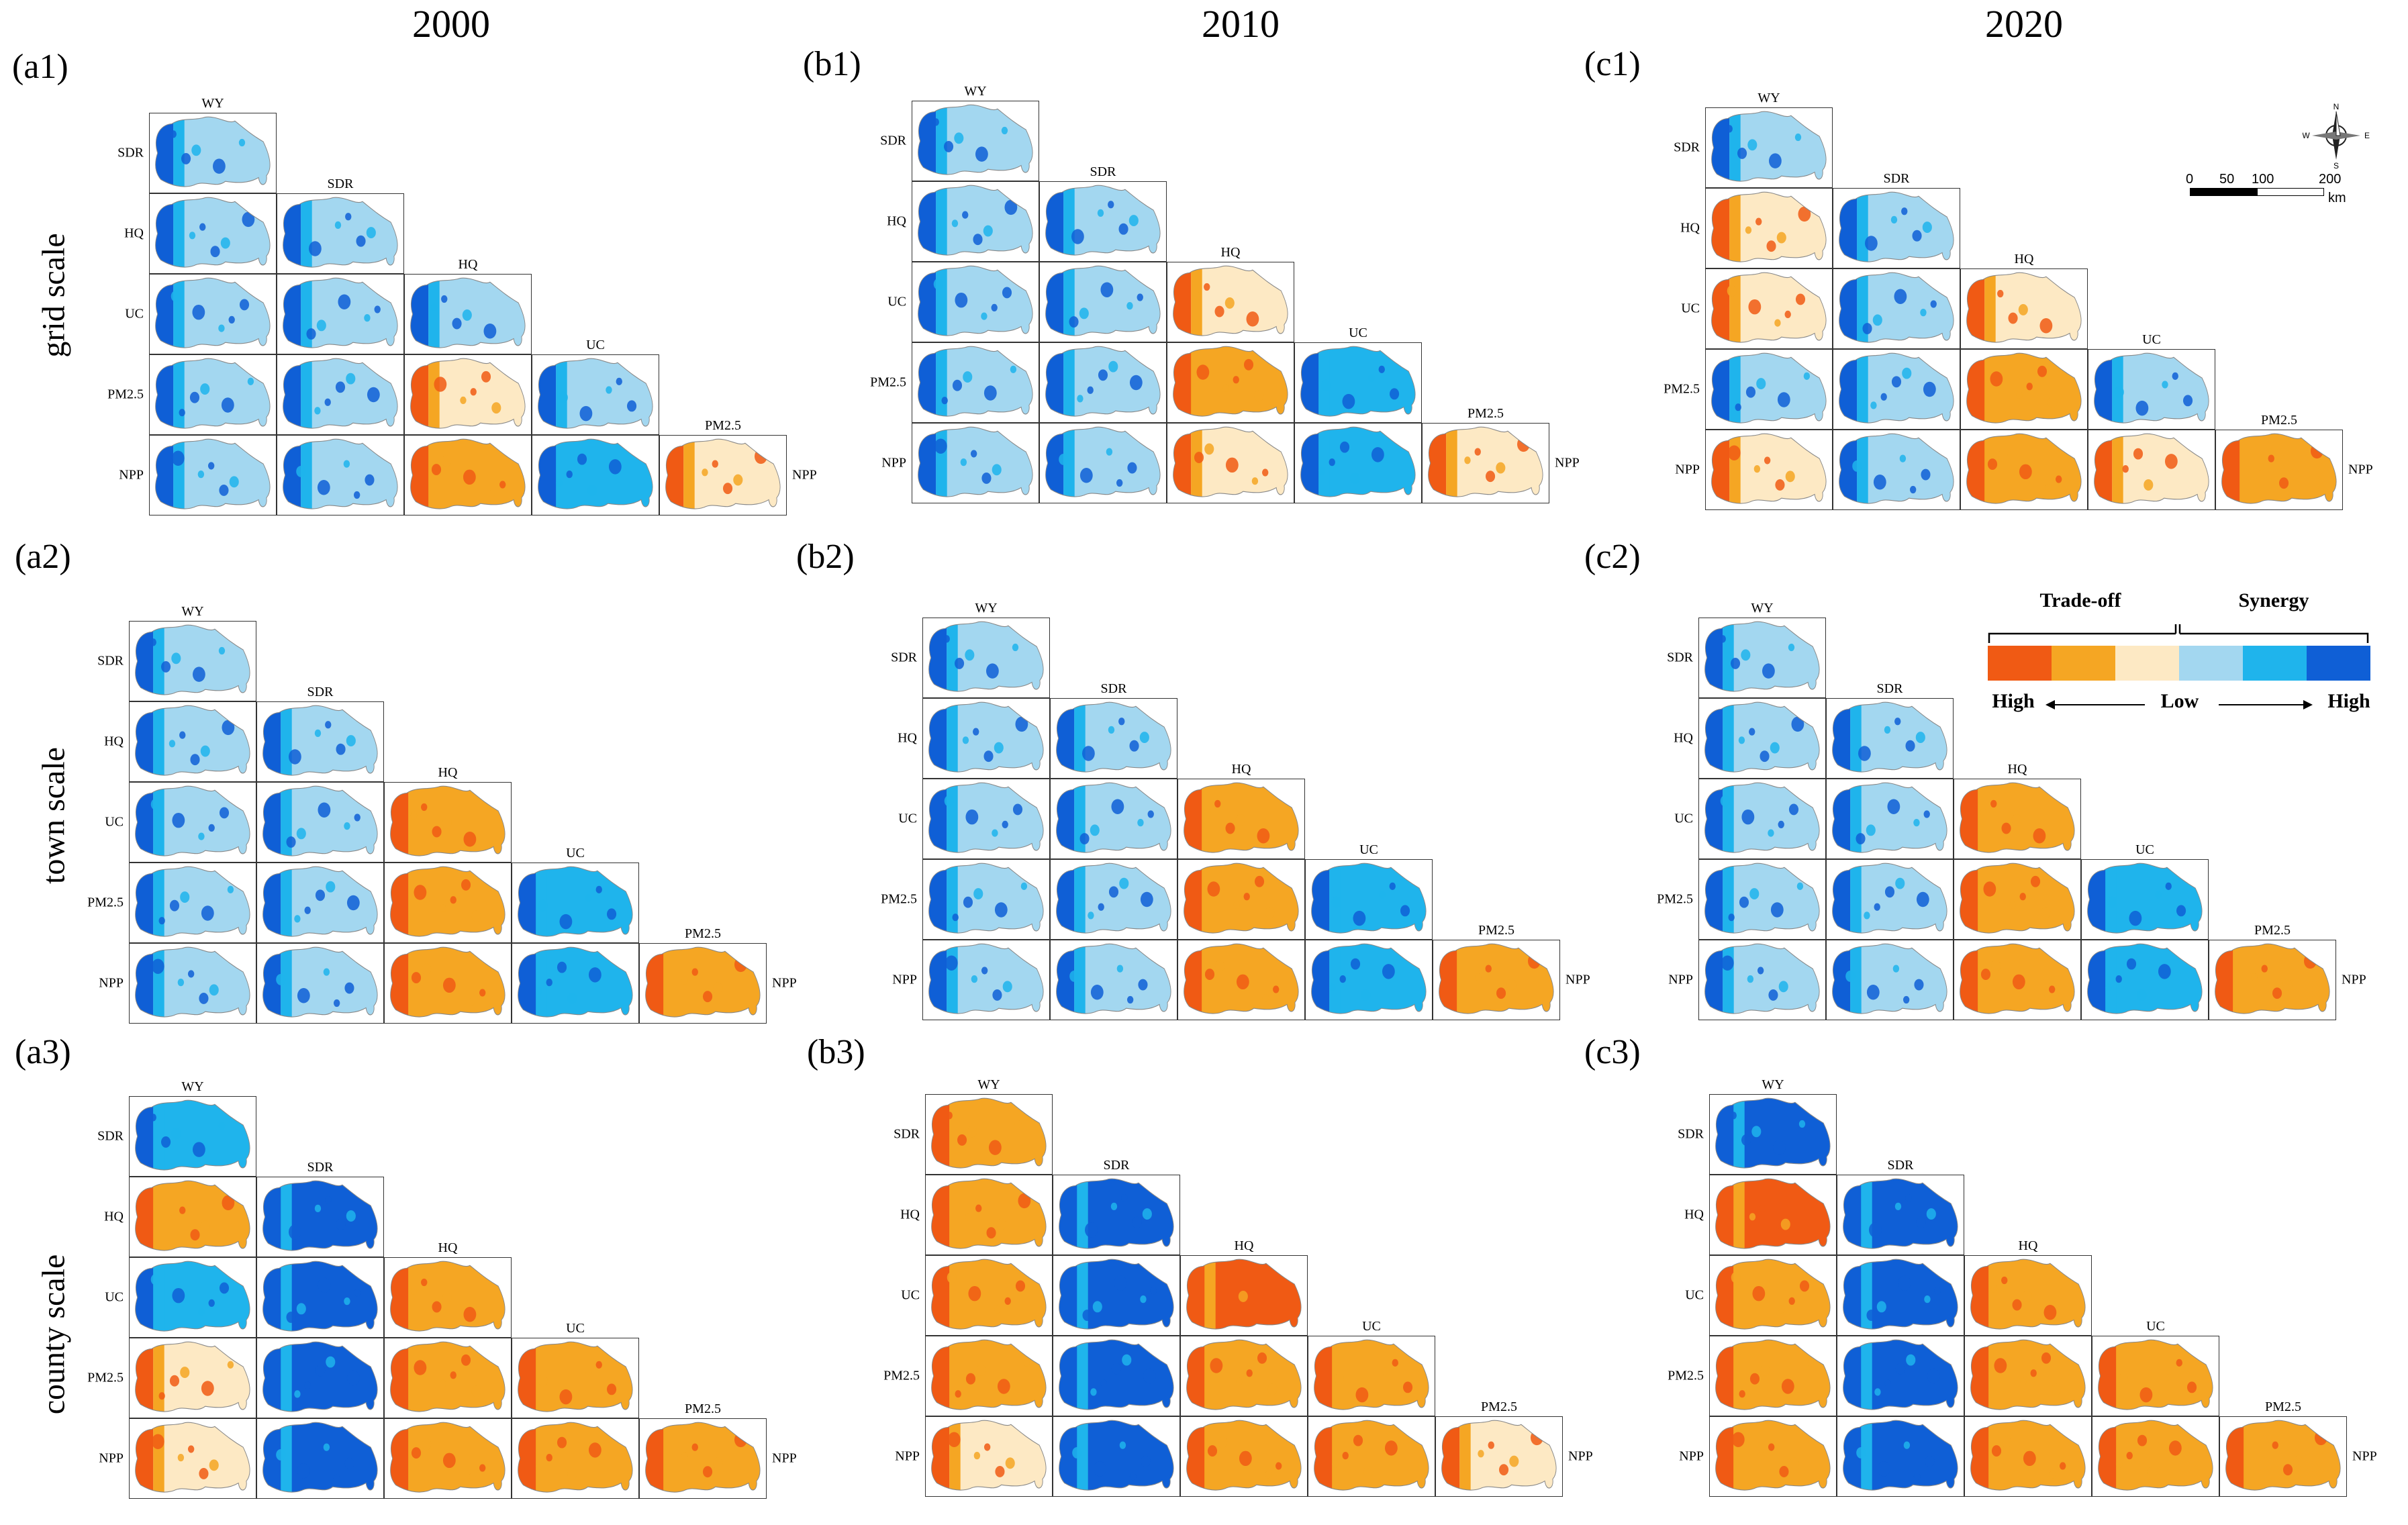 This screenshot has width=2408, height=1525. Describe the element at coordinates (2013, 701) in the screenshot. I see `legend-high-left: High` at that location.